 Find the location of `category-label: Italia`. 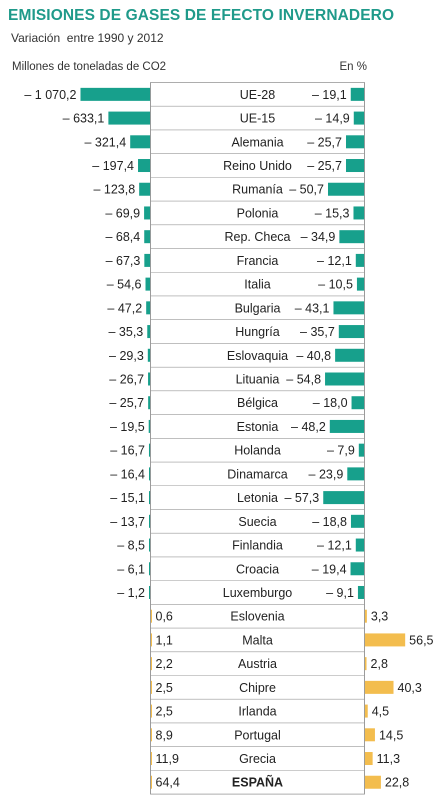

category-label: Italia is located at coordinates (257, 285).